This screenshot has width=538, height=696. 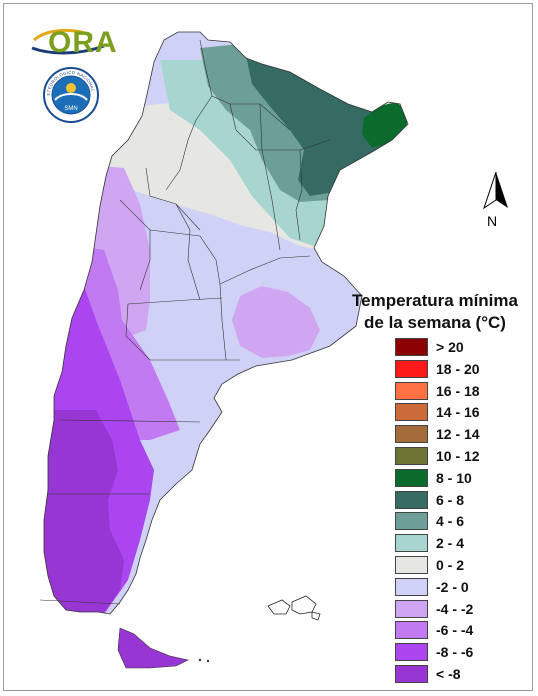 What do you see at coordinates (458, 390) in the screenshot?
I see `legend-label: 16 - 18` at bounding box center [458, 390].